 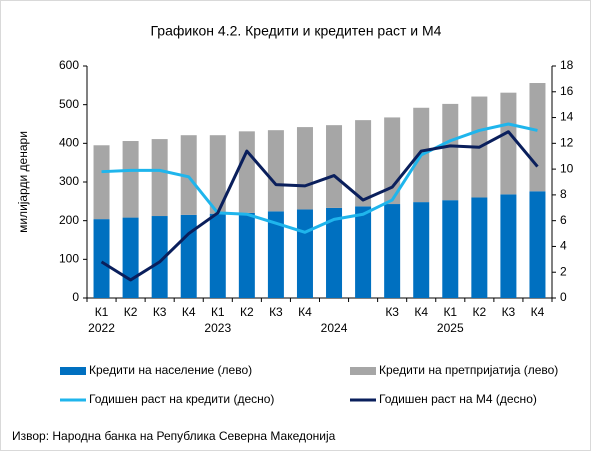 What do you see at coordinates (567, 117) in the screenshot?
I see `y2-tick-label: 14` at bounding box center [567, 117].